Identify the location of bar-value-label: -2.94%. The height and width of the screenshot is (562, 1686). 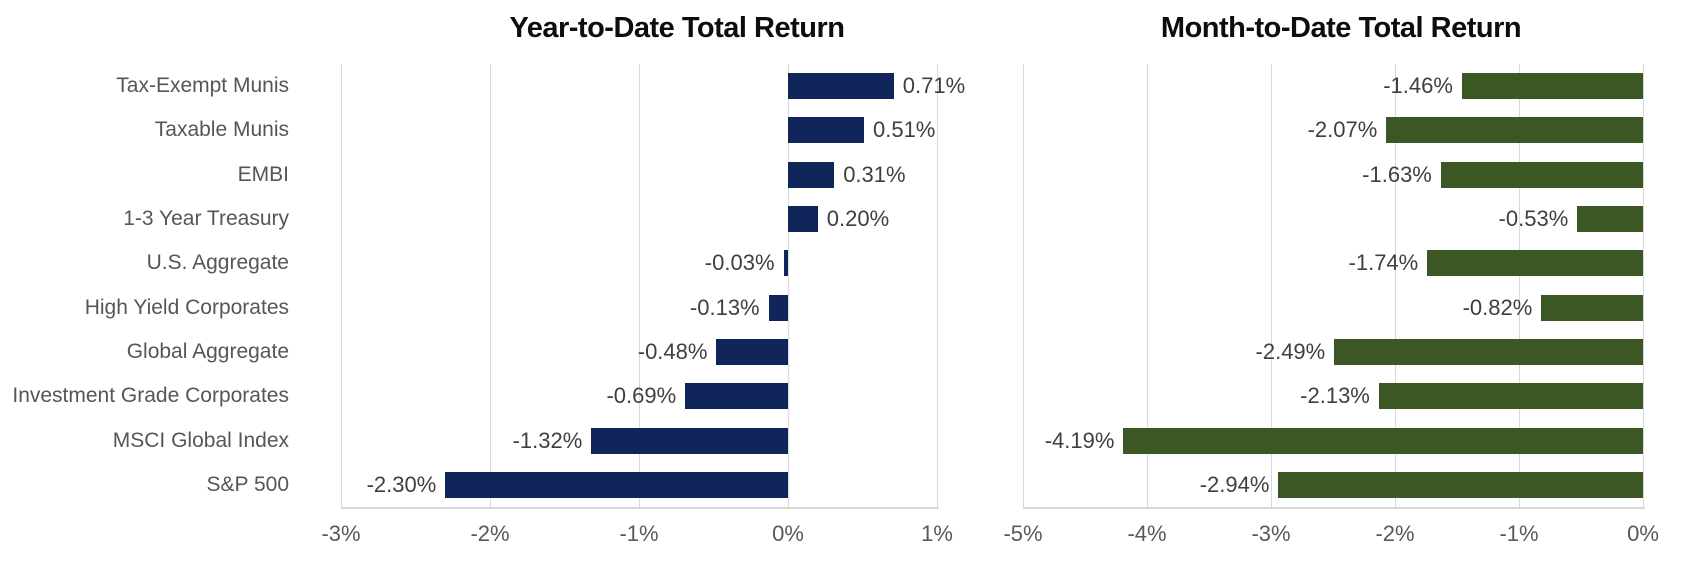
(1234, 484).